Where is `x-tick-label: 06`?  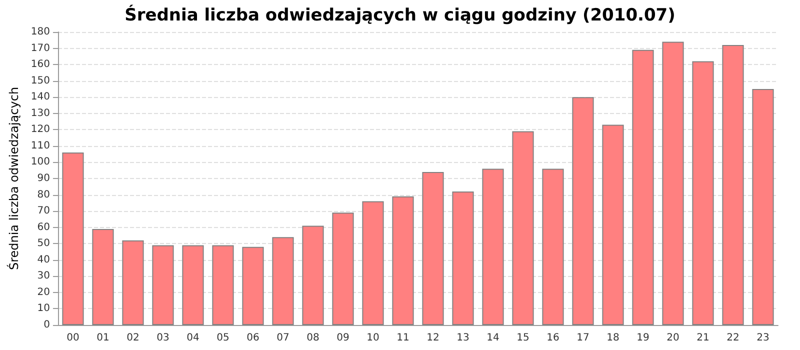 x-tick-label: 06 is located at coordinates (253, 338).